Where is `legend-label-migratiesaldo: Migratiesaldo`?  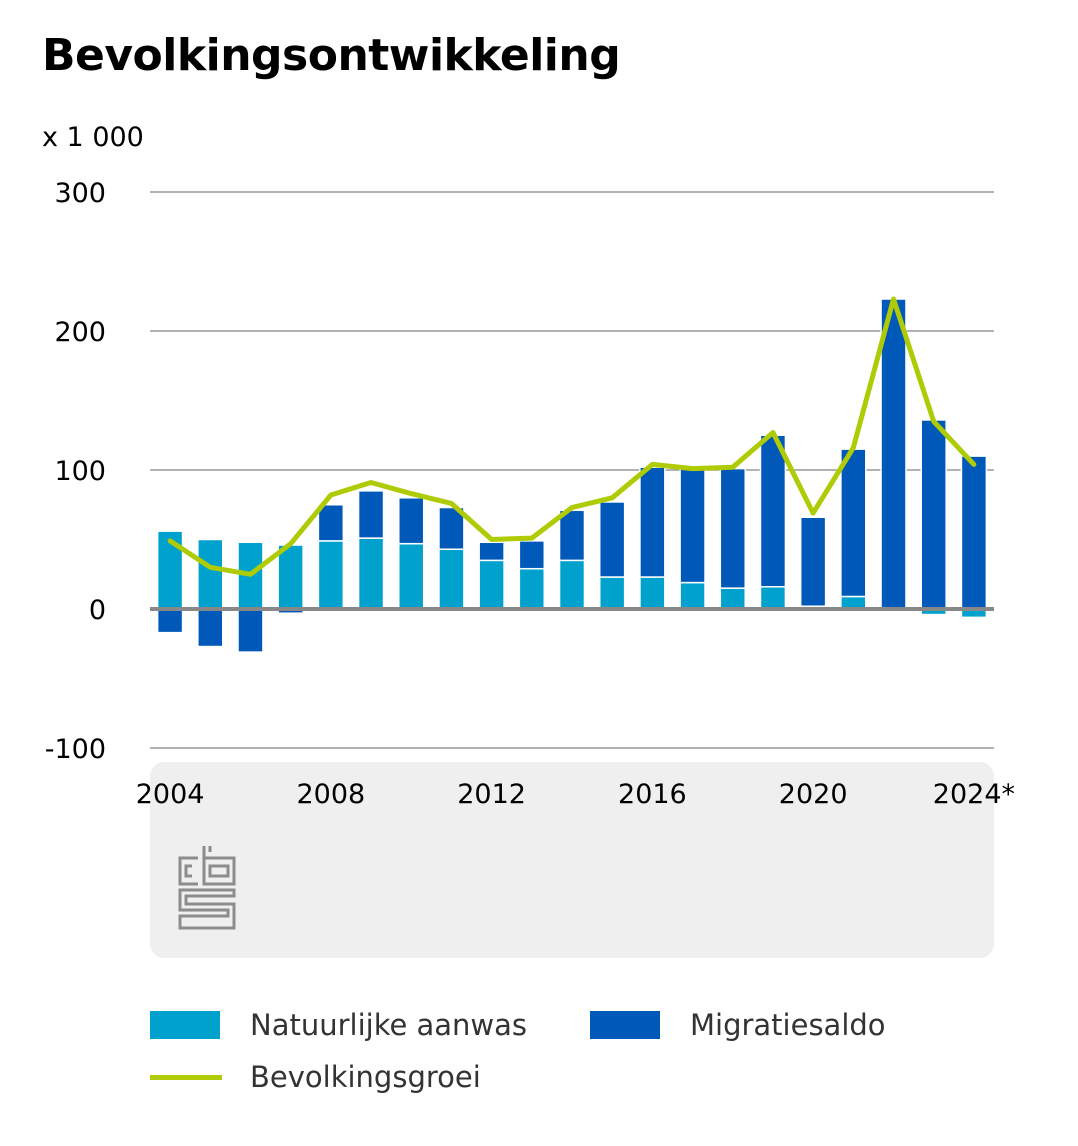 legend-label-migratiesaldo: Migratiesaldo is located at coordinates (788, 1025).